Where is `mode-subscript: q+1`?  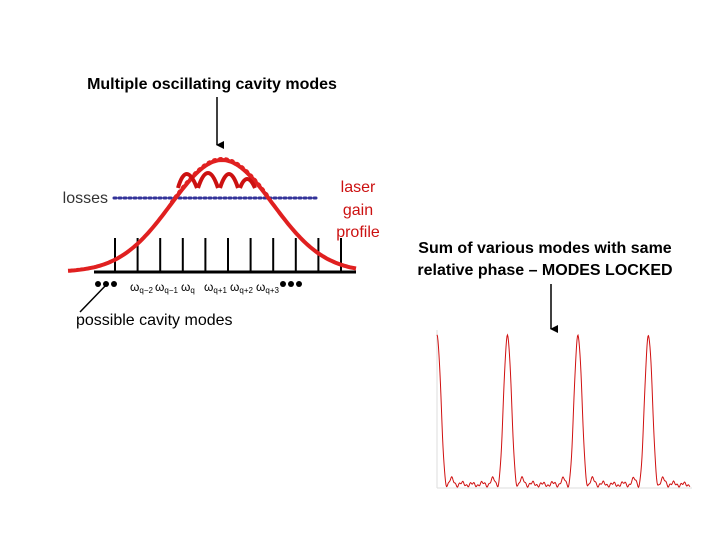 mode-subscript: q+1 is located at coordinates (220, 290).